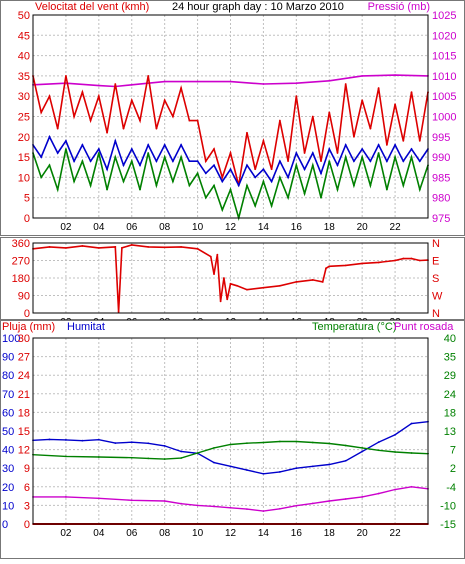 This screenshot has height=564, width=465. I want to click on temperature-axis-label: Temperatura (°C), so click(354, 327).